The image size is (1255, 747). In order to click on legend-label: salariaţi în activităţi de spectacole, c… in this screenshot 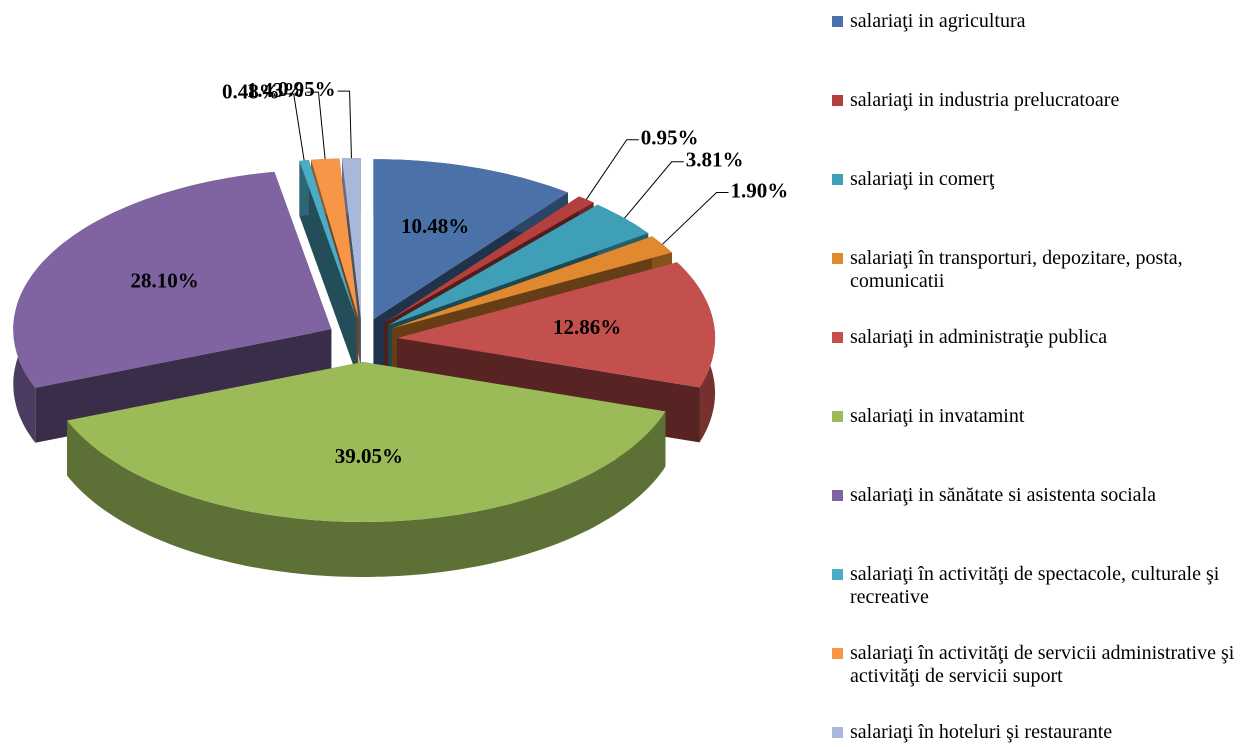, I will do `click(1035, 585)`.